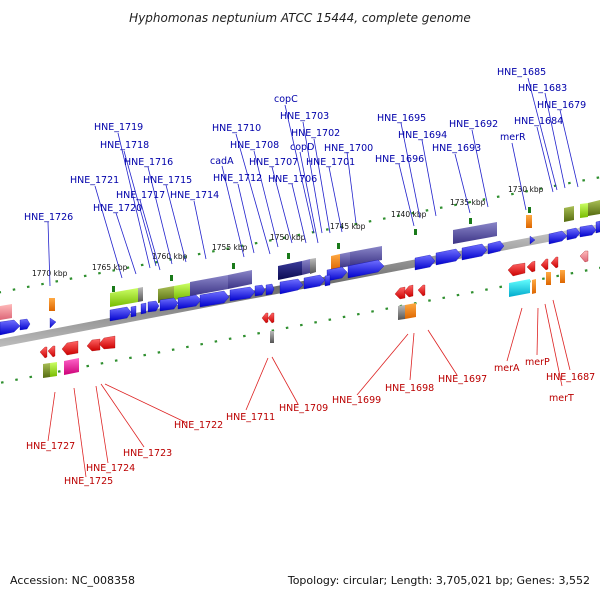  What do you see at coordinates (561, 105) in the screenshot?
I see `gene-label: HNE_1679` at bounding box center [561, 105].